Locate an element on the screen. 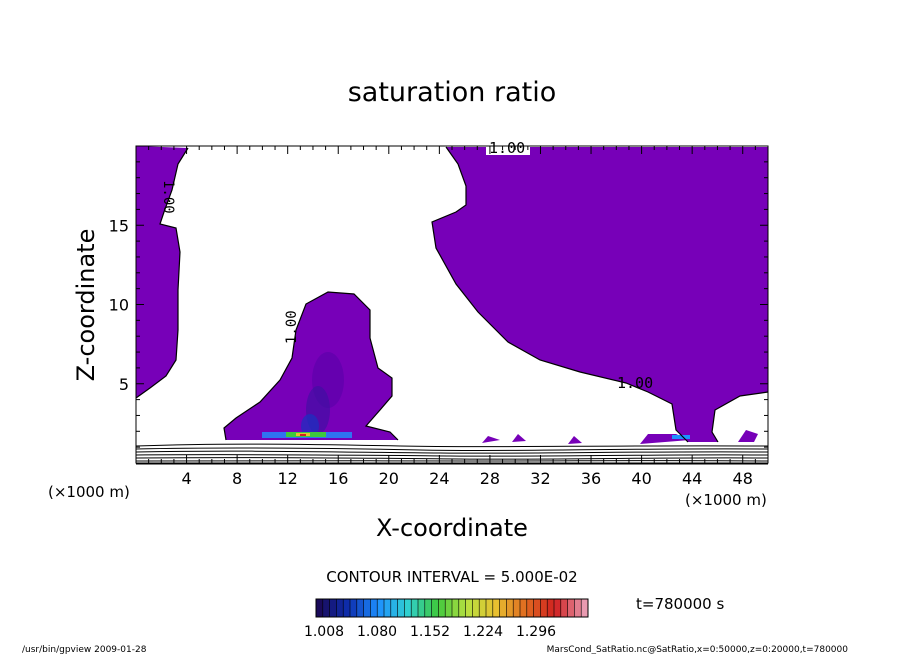 This screenshot has height=654, width=904. x-tick-label: 24 is located at coordinates (439, 478).